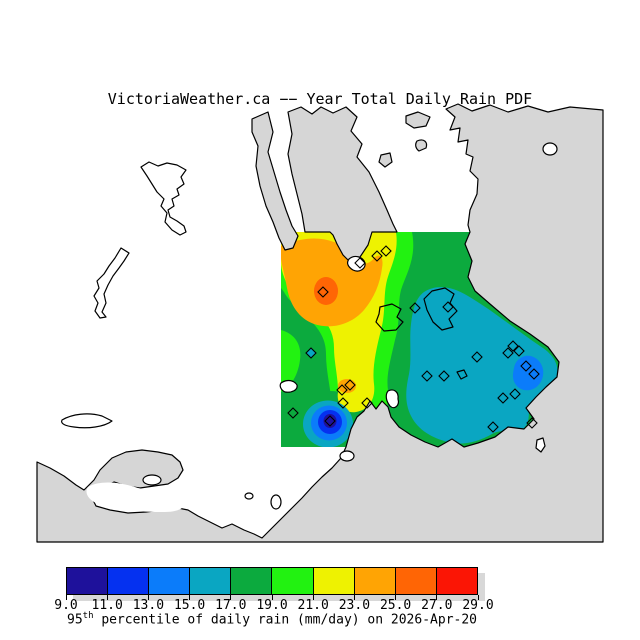  Describe the element at coordinates (275, 181) in the screenshot. I see `coastline-west-ridge` at that location.